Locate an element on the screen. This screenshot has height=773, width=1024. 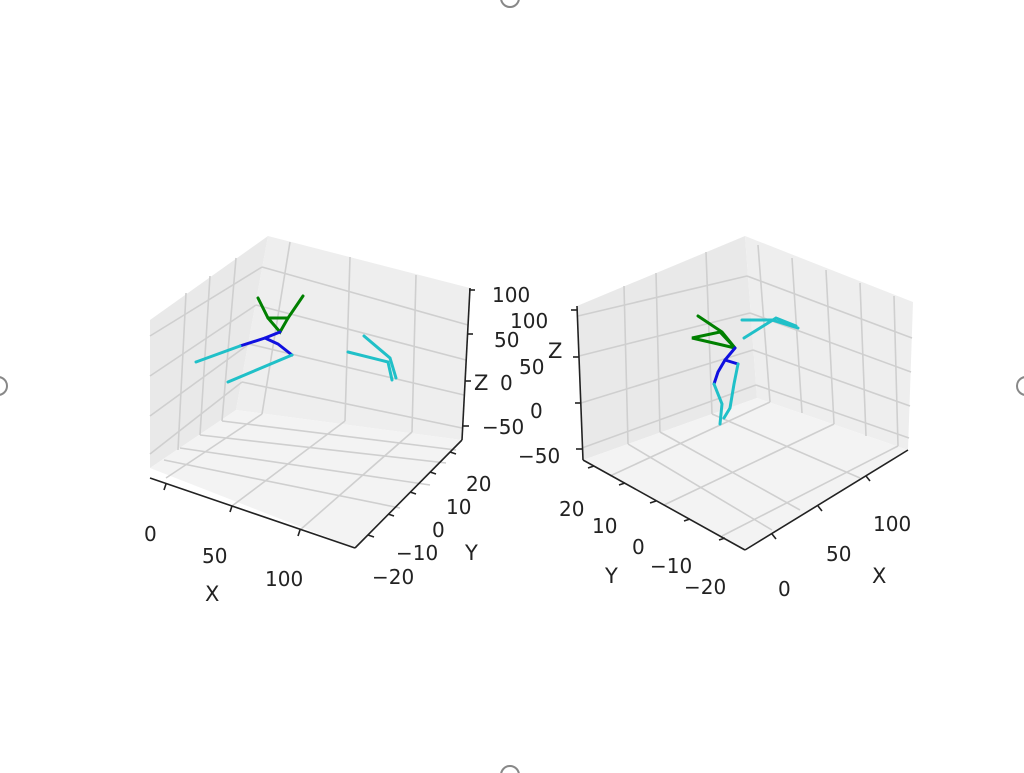
skeleton-right is located at coordinates (745, 370).